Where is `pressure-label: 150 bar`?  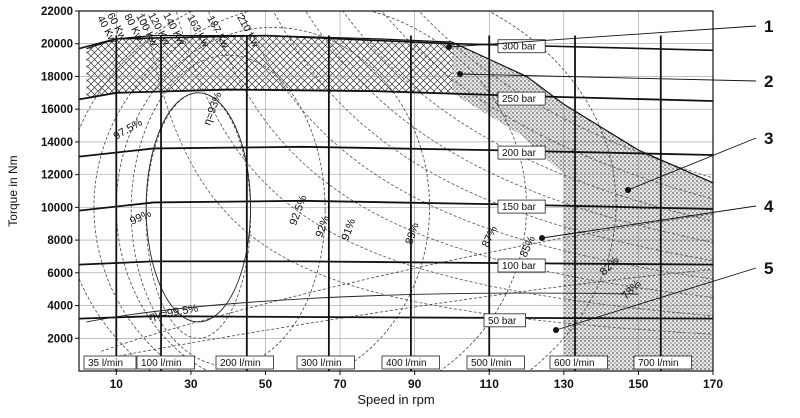
pressure-label: 150 bar is located at coordinates (519, 207).